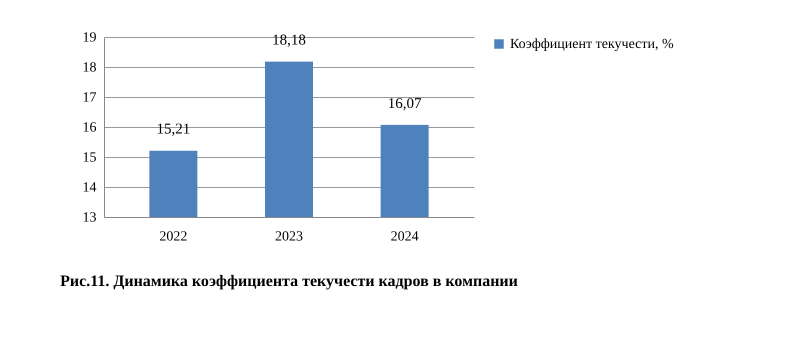 This screenshot has height=344, width=800. I want to click on y-tick-label: 16, so click(89, 128).